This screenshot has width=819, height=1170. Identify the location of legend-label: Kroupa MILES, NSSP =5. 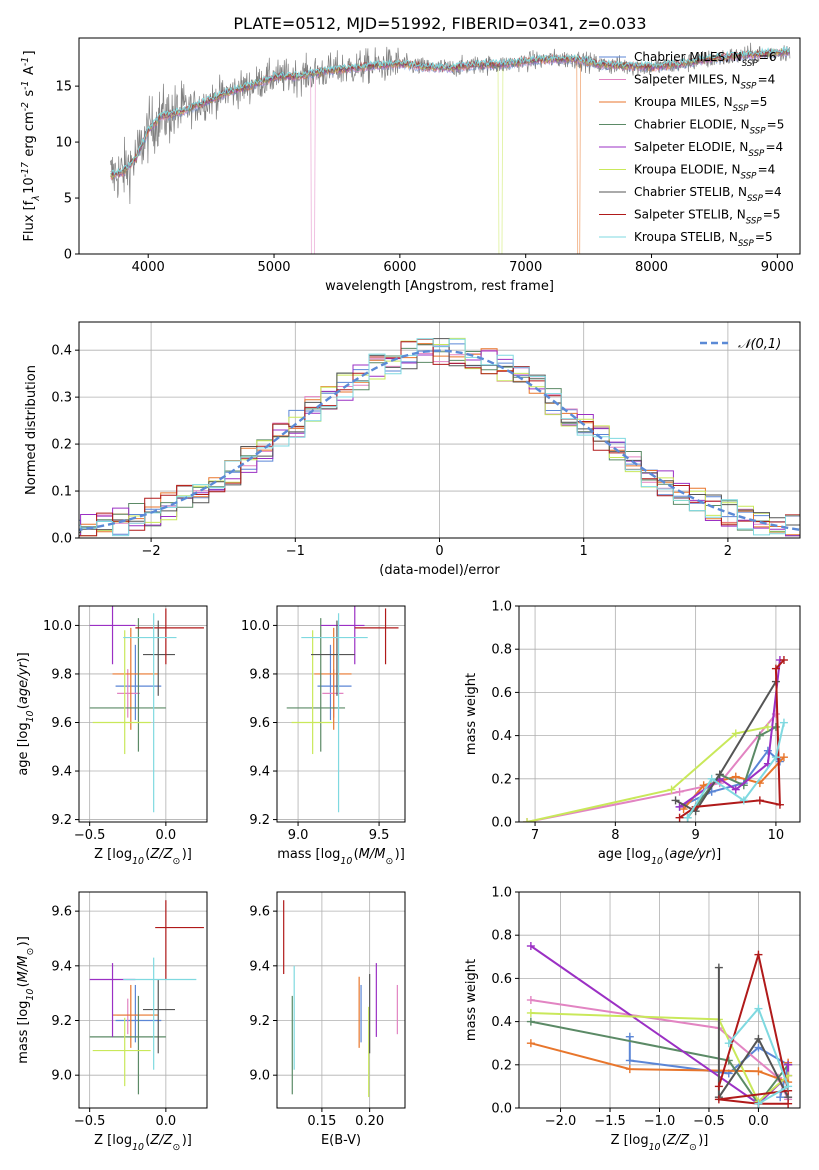
(700, 104).